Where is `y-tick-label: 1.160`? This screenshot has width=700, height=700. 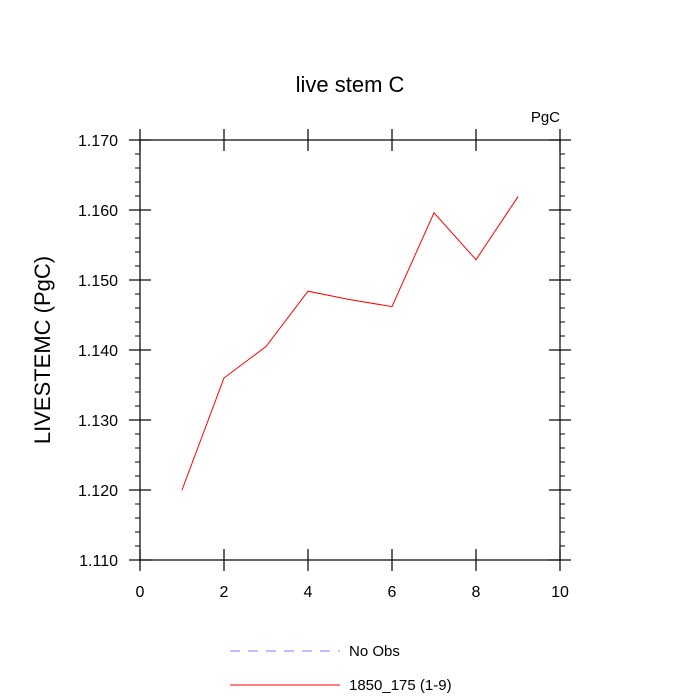
y-tick-label: 1.160 is located at coordinates (98, 211).